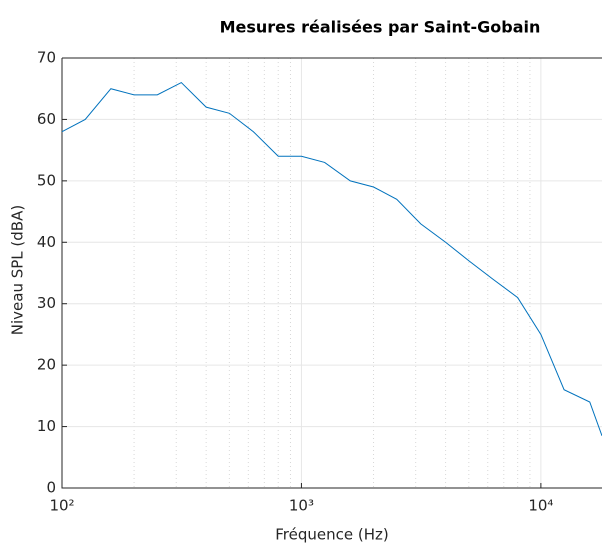 Image resolution: width=602 pixels, height=545 pixels. What do you see at coordinates (331, 535) in the screenshot?
I see `x-axis-label: Fréquence (Hz)` at bounding box center [331, 535].